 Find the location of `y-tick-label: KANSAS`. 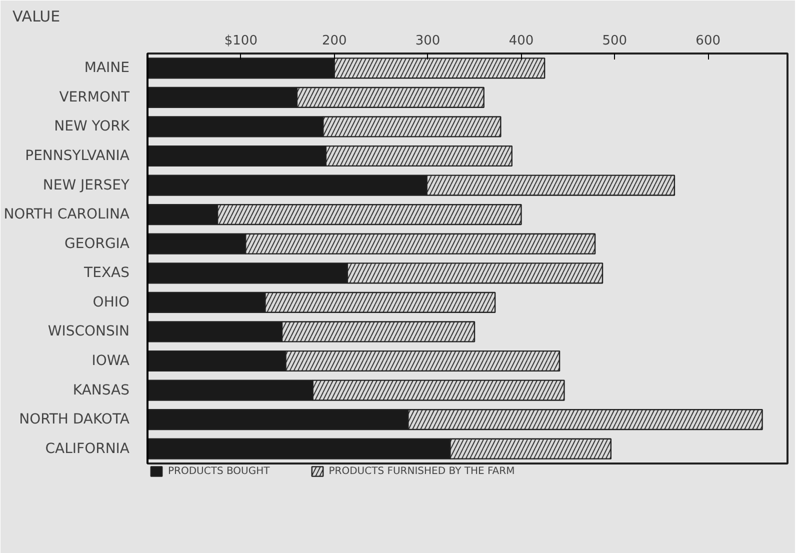

y-tick-label: KANSAS is located at coordinates (101, 390).